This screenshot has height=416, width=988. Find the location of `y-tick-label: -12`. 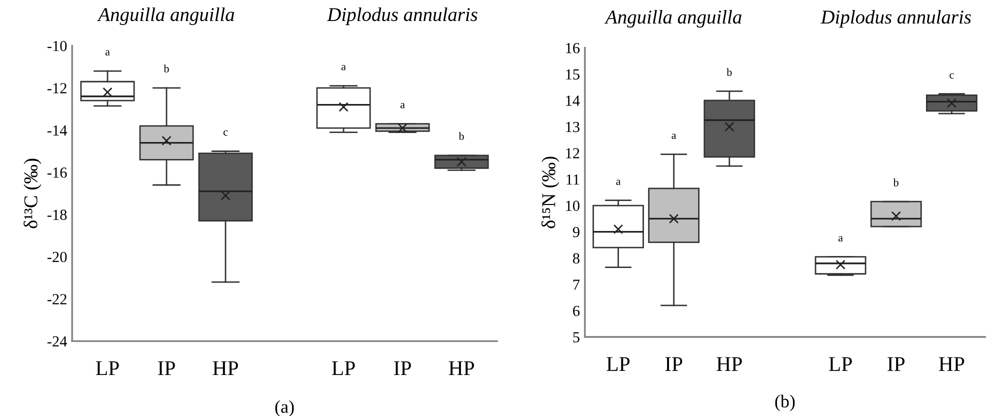

y-tick-label: -12 is located at coordinates (56, 88).